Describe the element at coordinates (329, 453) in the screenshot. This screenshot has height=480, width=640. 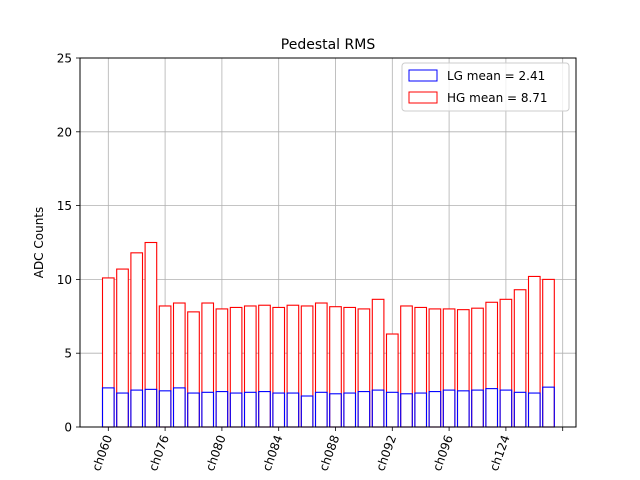
I see `x-tick-label: ch088` at that location.